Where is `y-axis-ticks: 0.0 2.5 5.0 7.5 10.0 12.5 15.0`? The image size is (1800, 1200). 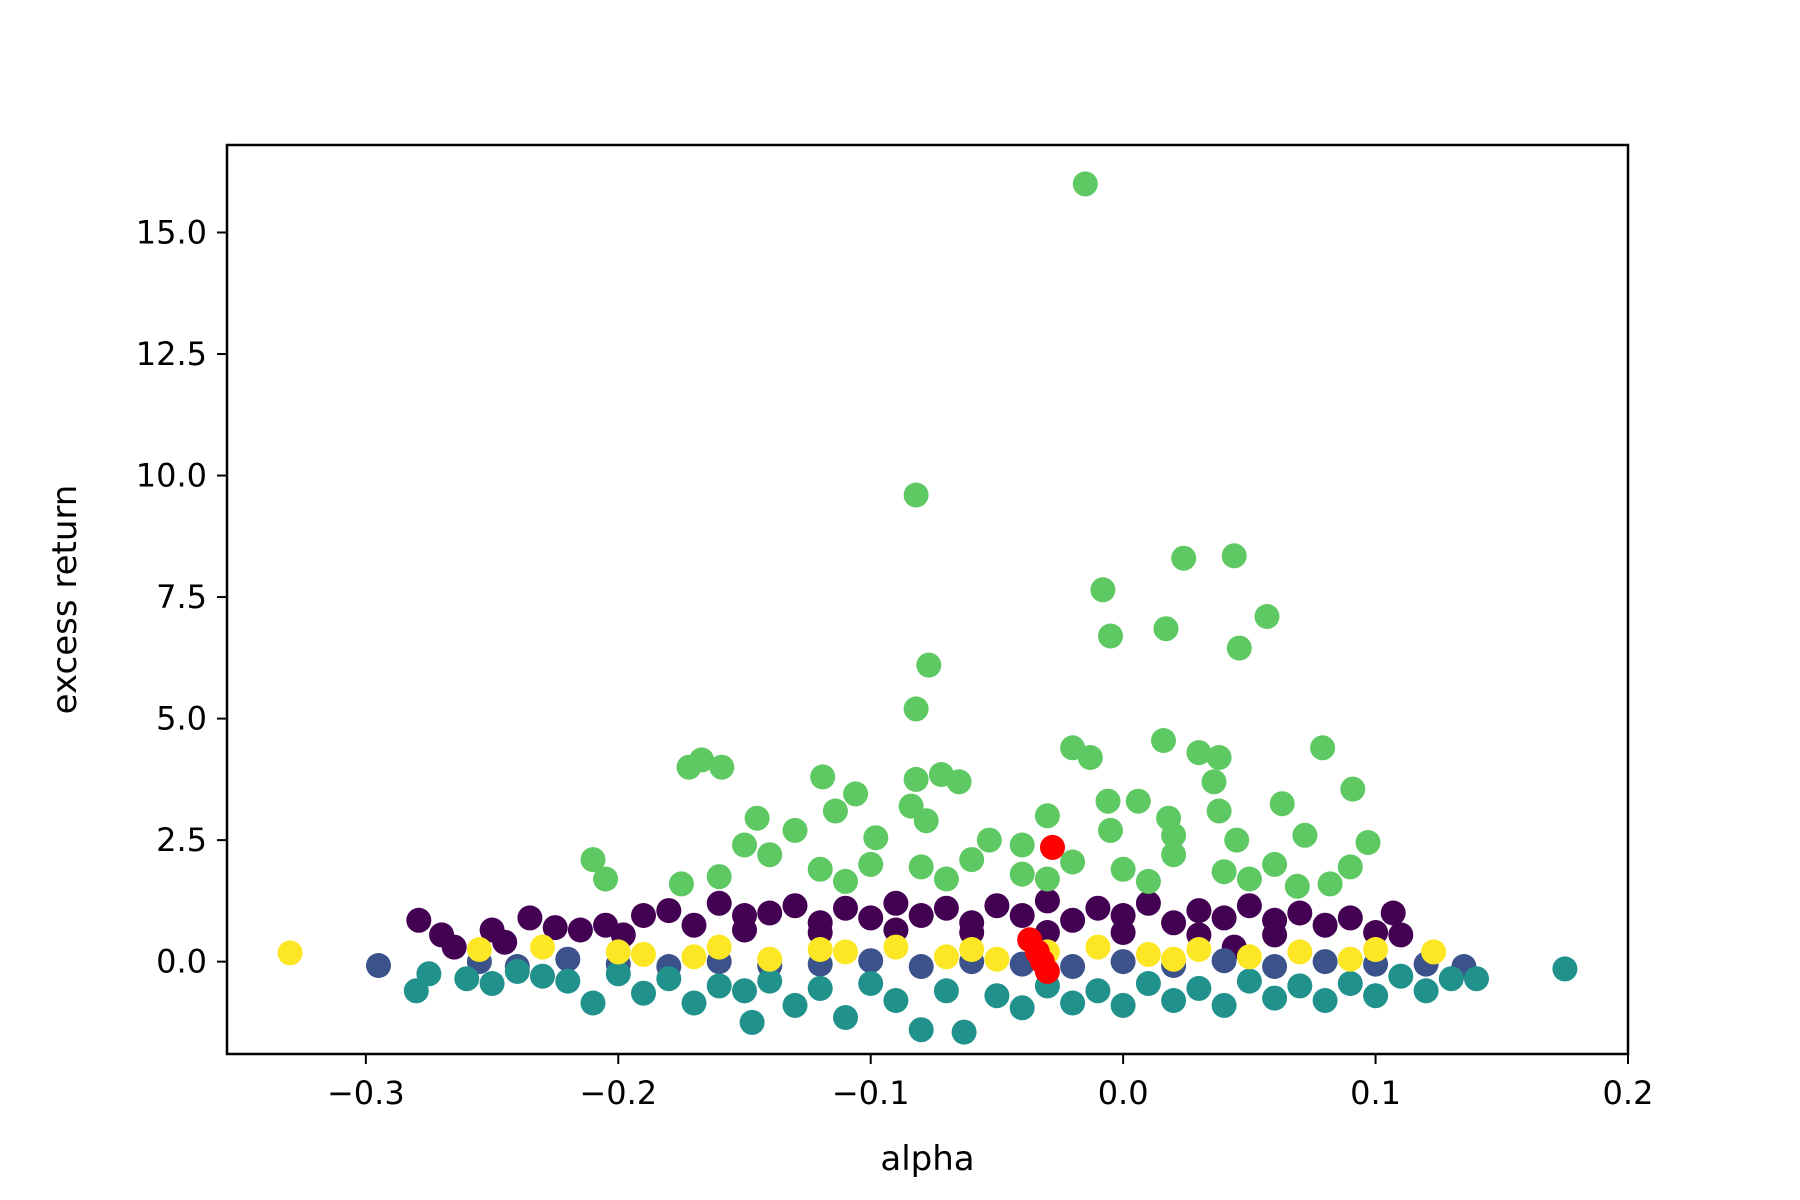
y-axis-ticks: 0.0 2.5 5.0 7.5 10.0 12.5 15.0 is located at coordinates (181, 597).